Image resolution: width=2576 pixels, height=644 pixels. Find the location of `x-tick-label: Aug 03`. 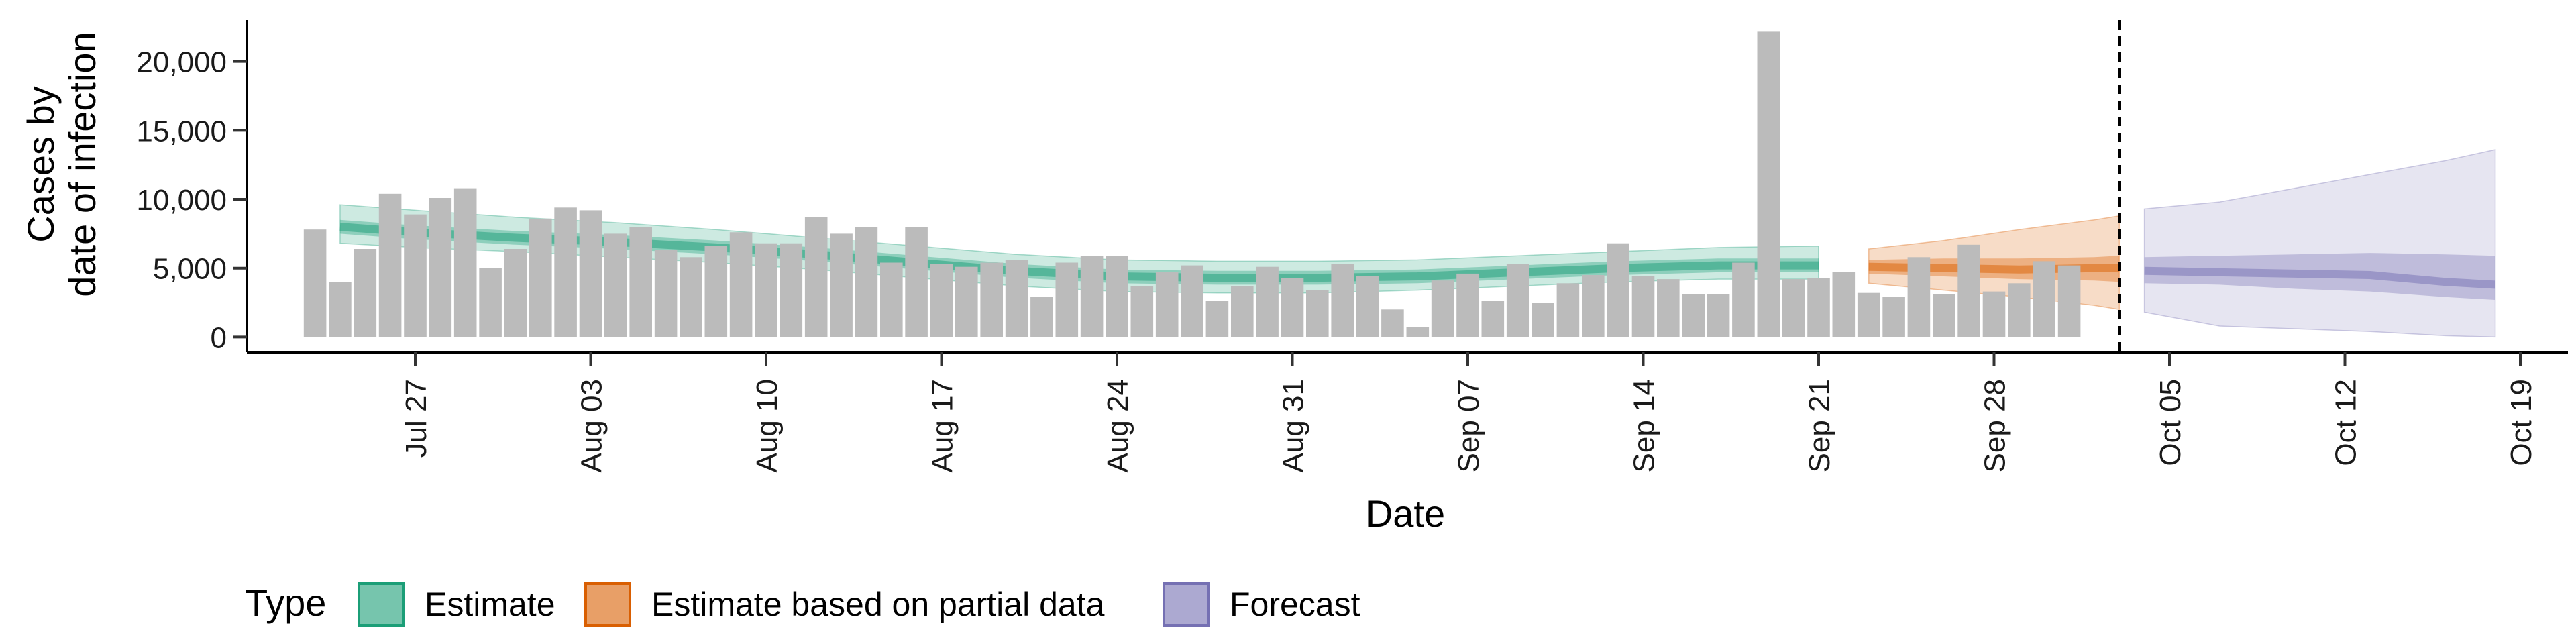

x-tick-label: Aug 03 is located at coordinates (592, 425).